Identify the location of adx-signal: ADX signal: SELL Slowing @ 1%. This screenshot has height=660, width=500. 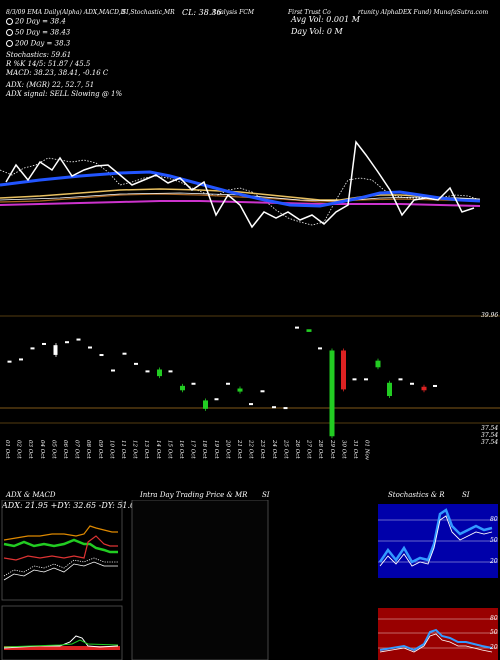
(64, 94).